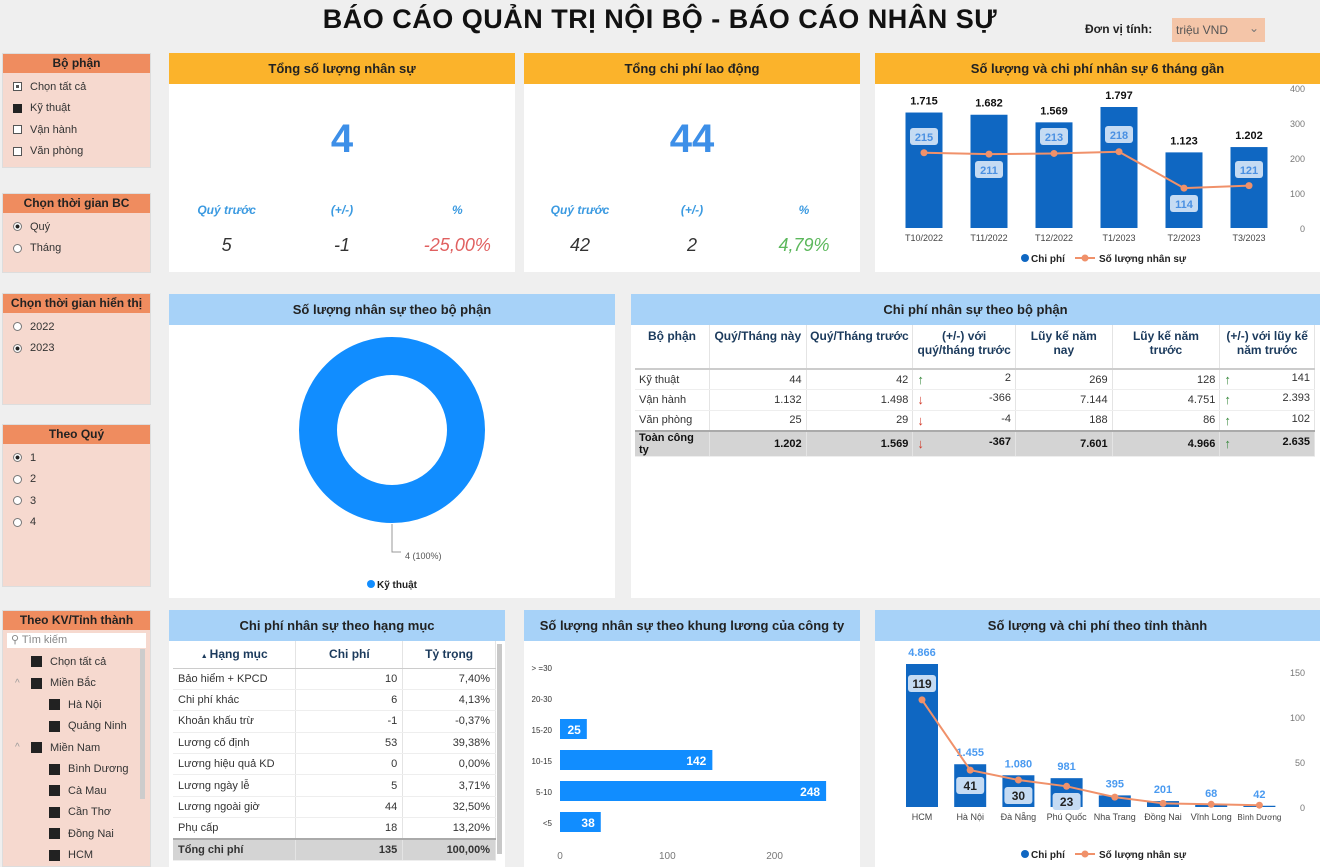 The image size is (1320, 867). What do you see at coordinates (1025, 854) in the screenshot?
I see `legend-marker` at bounding box center [1025, 854].